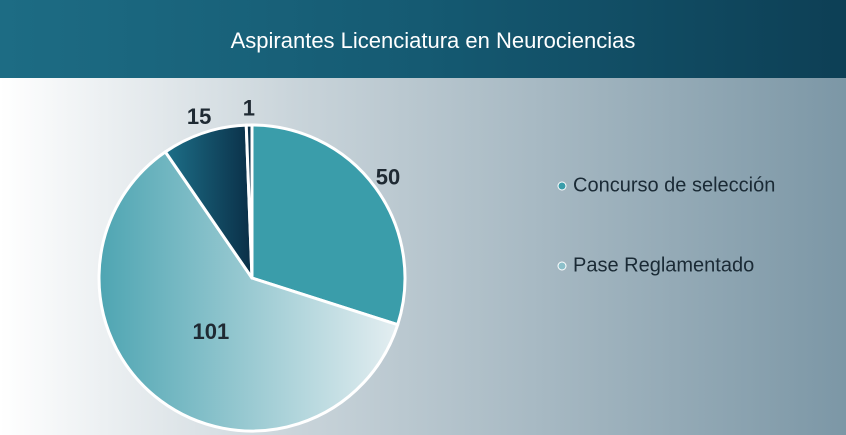 The width and height of the screenshot is (846, 435). Describe the element at coordinates (433, 40) in the screenshot. I see `chart-title: Aspirantes Licenciatura en Neurociencias` at that location.